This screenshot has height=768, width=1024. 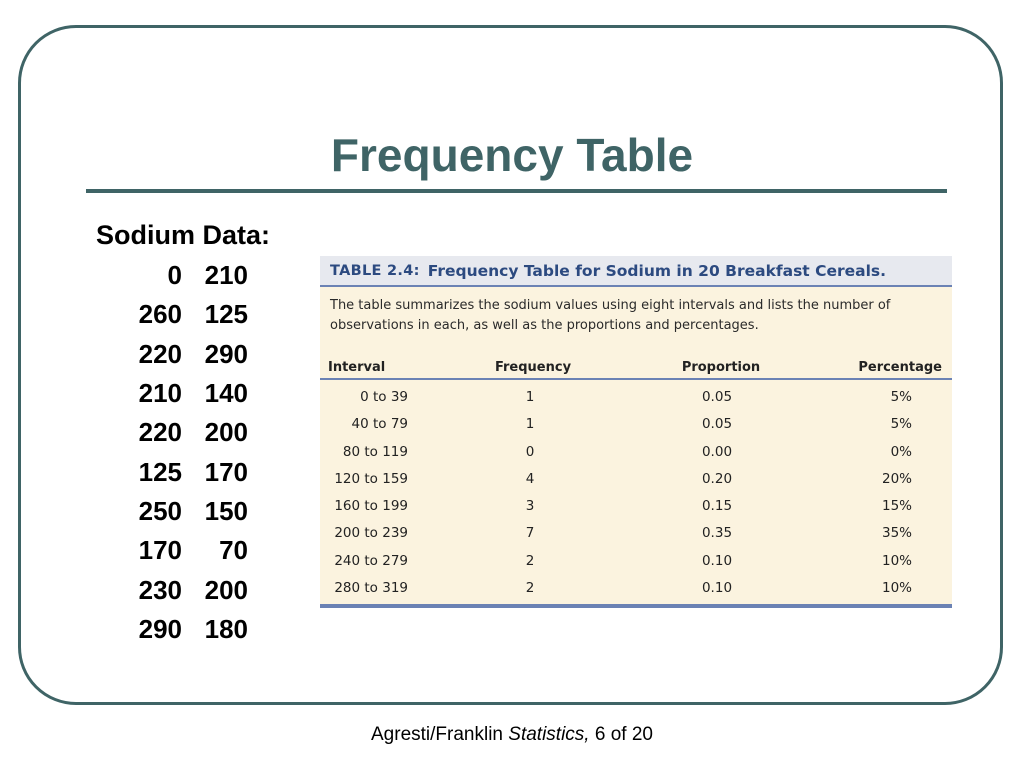 I want to click on cell-proportion: 0.00, so click(x=717, y=451).